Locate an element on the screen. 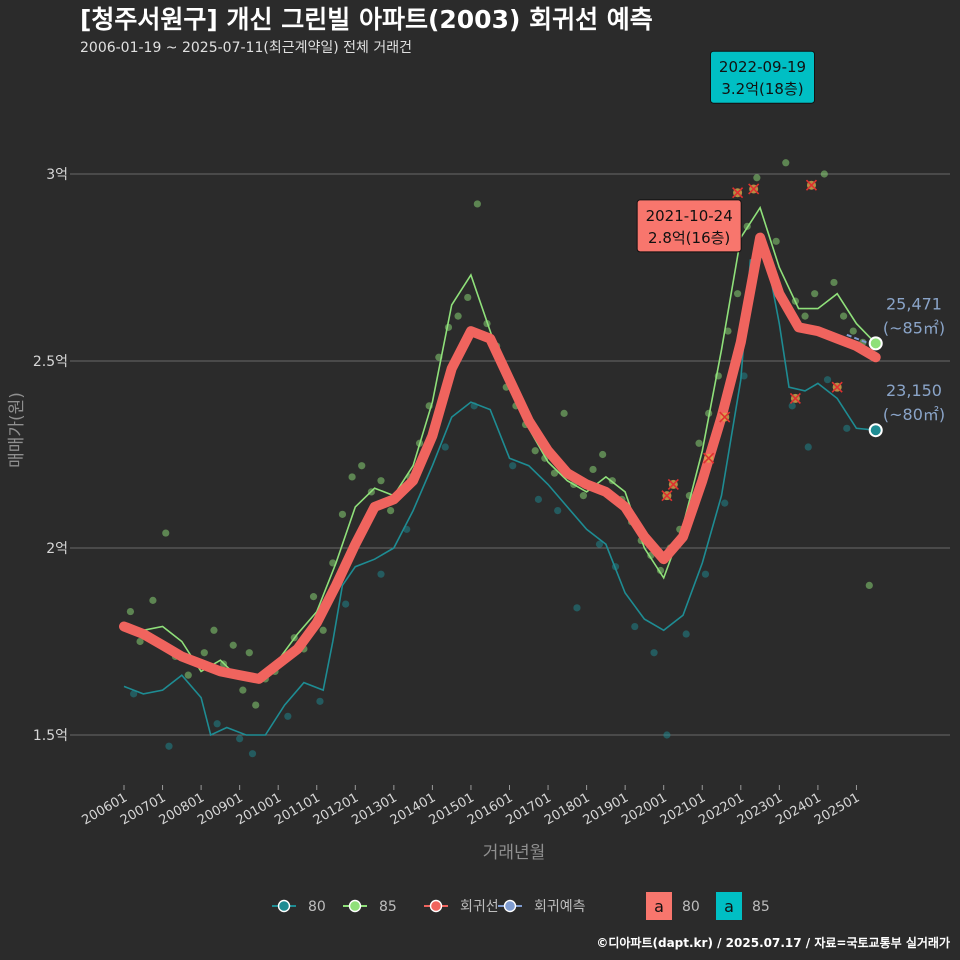  y-tick-labels: 1.5억 2억 2.5억 3억 is located at coordinates (50, 455).